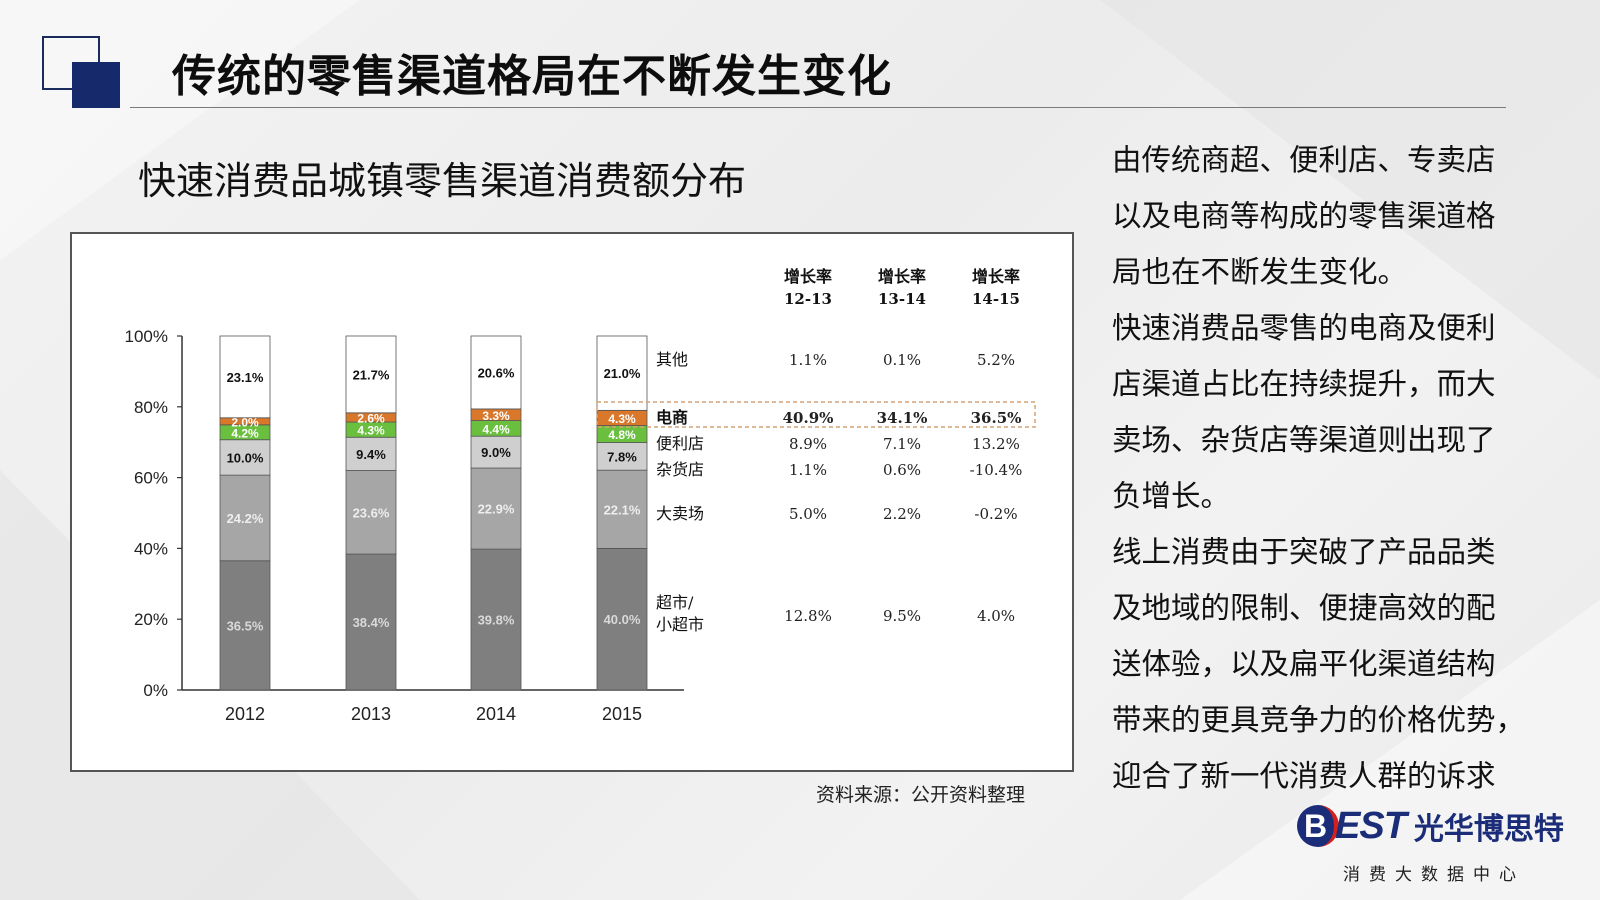 This screenshot has width=1600, height=900. I want to click on bar-data-label: 22.1%, so click(622, 509).